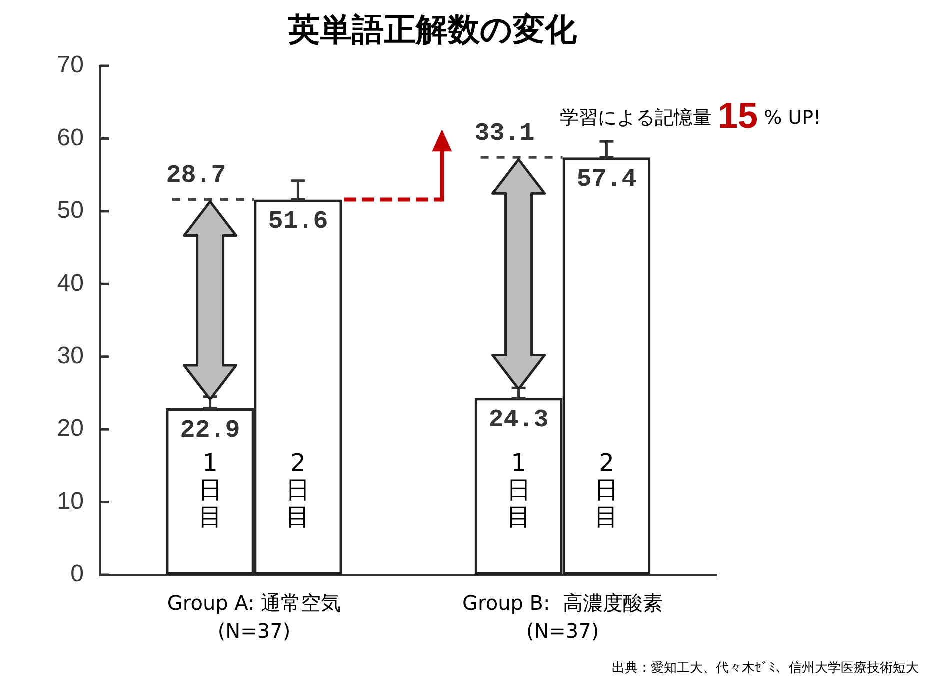 This screenshot has height=684, width=929. What do you see at coordinates (765, 668) in the screenshot?
I see `source-note: 出典：愛知工大、代々木ｾﾞﾐ、信州大学医療技術短大` at bounding box center [765, 668].